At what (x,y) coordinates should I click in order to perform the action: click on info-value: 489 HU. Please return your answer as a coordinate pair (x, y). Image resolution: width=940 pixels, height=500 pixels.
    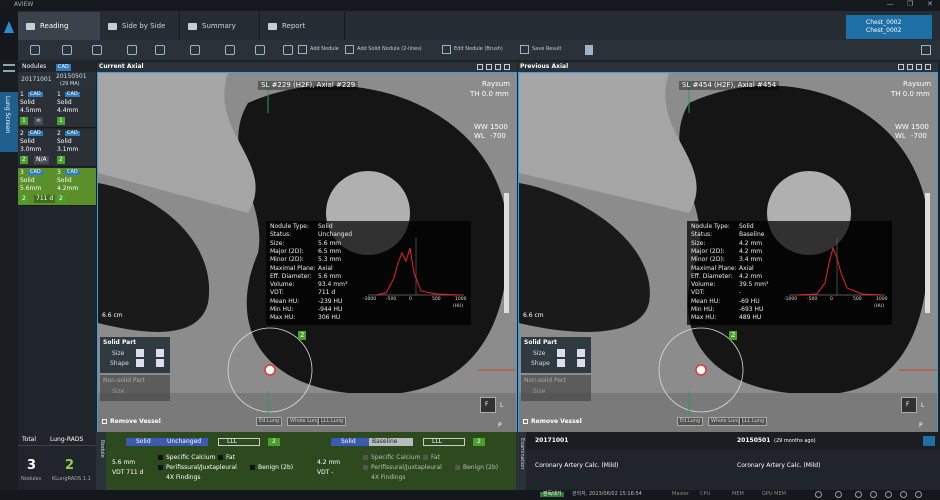
    Looking at the image, I should click on (750, 318).